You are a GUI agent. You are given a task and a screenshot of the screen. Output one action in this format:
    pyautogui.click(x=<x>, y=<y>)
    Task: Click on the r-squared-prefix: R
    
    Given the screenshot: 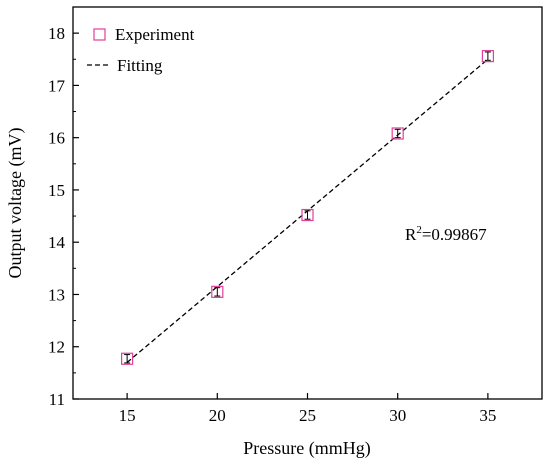 What is the action you would take?
    pyautogui.click(x=411, y=234)
    